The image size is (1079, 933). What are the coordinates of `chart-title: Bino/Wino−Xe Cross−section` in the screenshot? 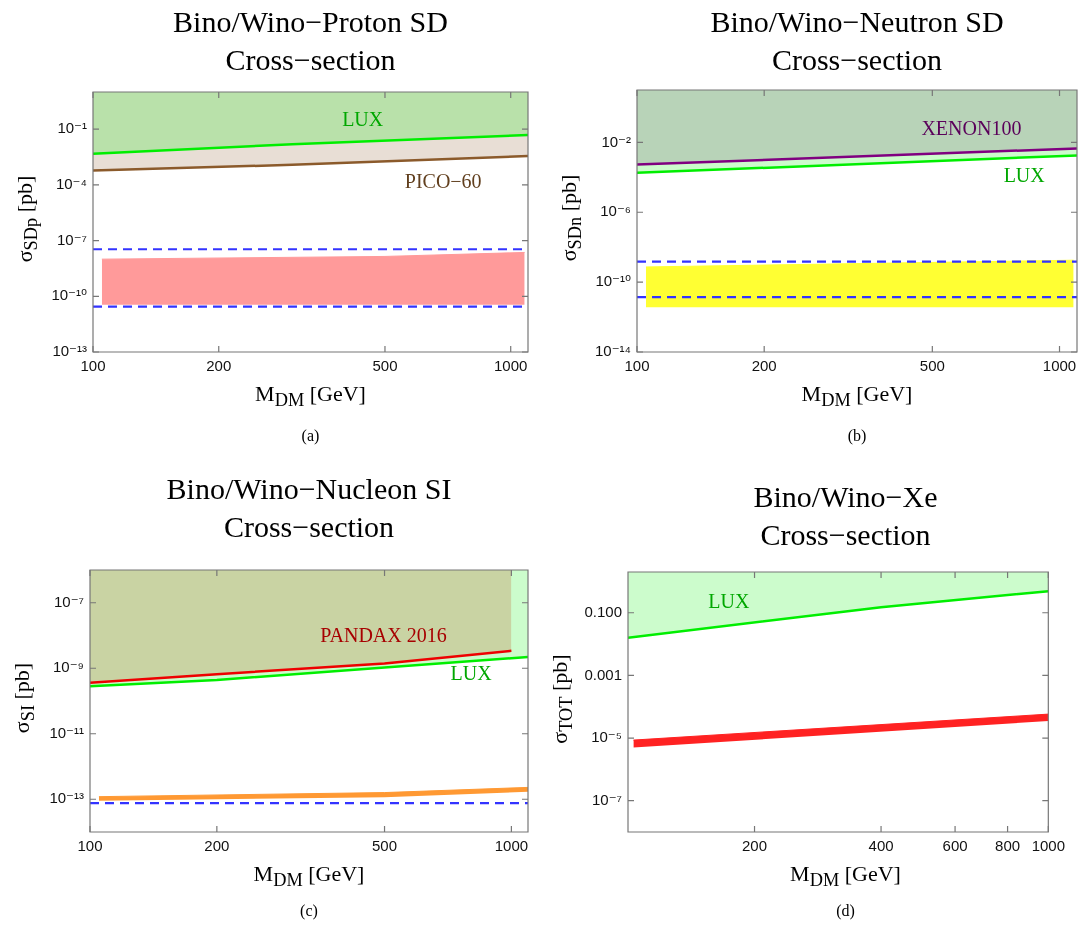 It's located at (845, 516).